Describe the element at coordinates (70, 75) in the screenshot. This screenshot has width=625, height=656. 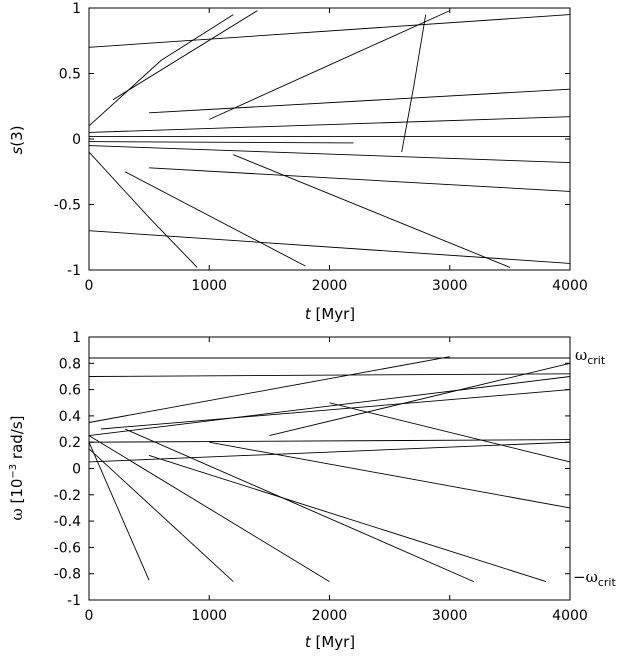
I see `top-y-tick-label: 0.5` at that location.